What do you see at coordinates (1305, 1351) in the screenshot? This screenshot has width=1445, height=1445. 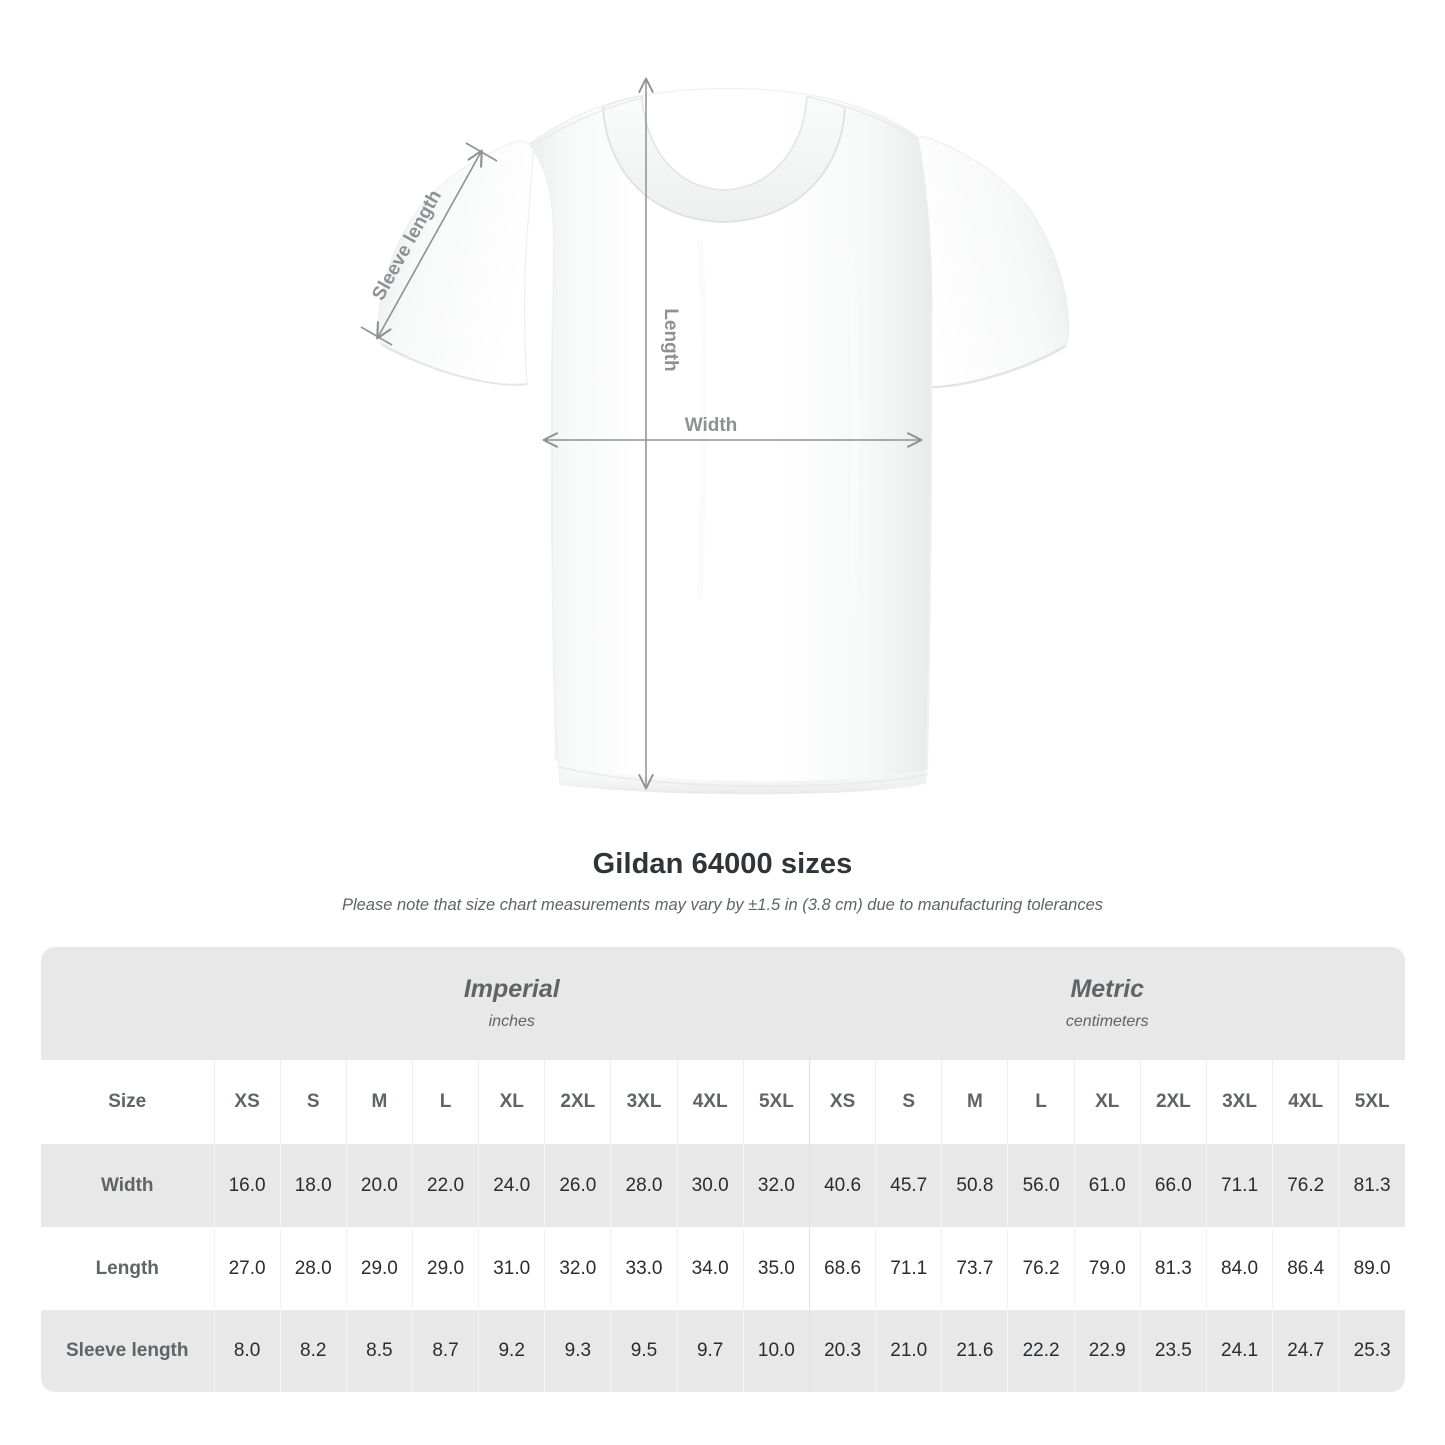 I see `table-cell: 24.7` at bounding box center [1305, 1351].